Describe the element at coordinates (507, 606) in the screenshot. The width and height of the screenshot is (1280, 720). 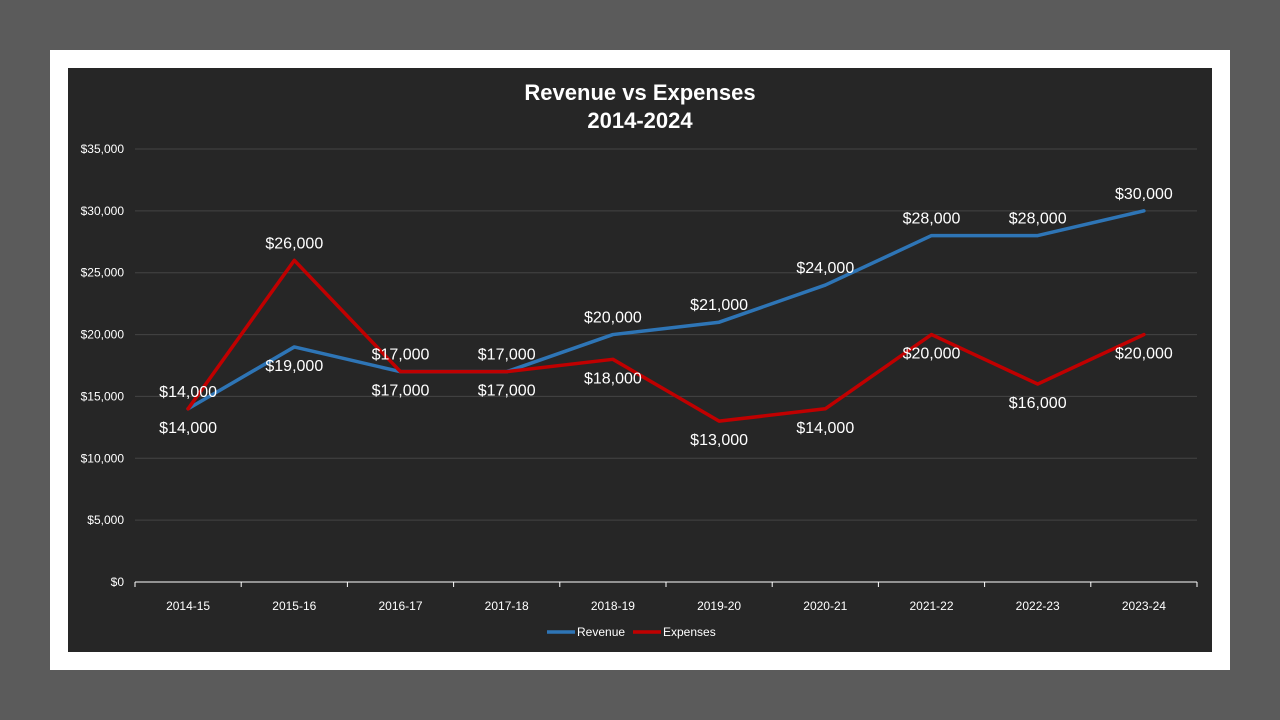
I see `x-tick-label: 2017-18` at that location.